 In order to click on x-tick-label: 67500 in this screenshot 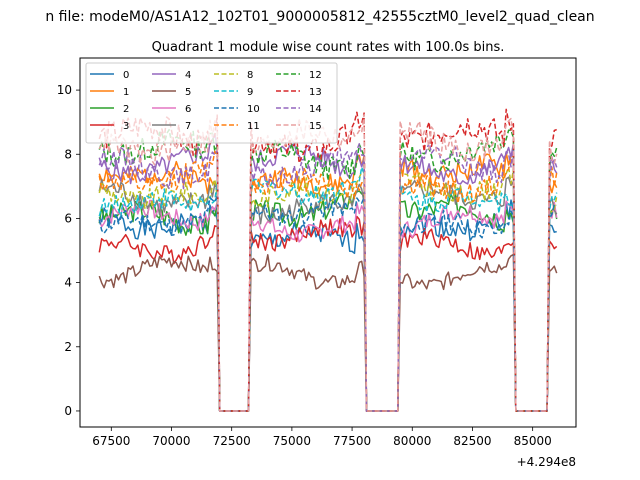, I will do `click(111, 441)`.